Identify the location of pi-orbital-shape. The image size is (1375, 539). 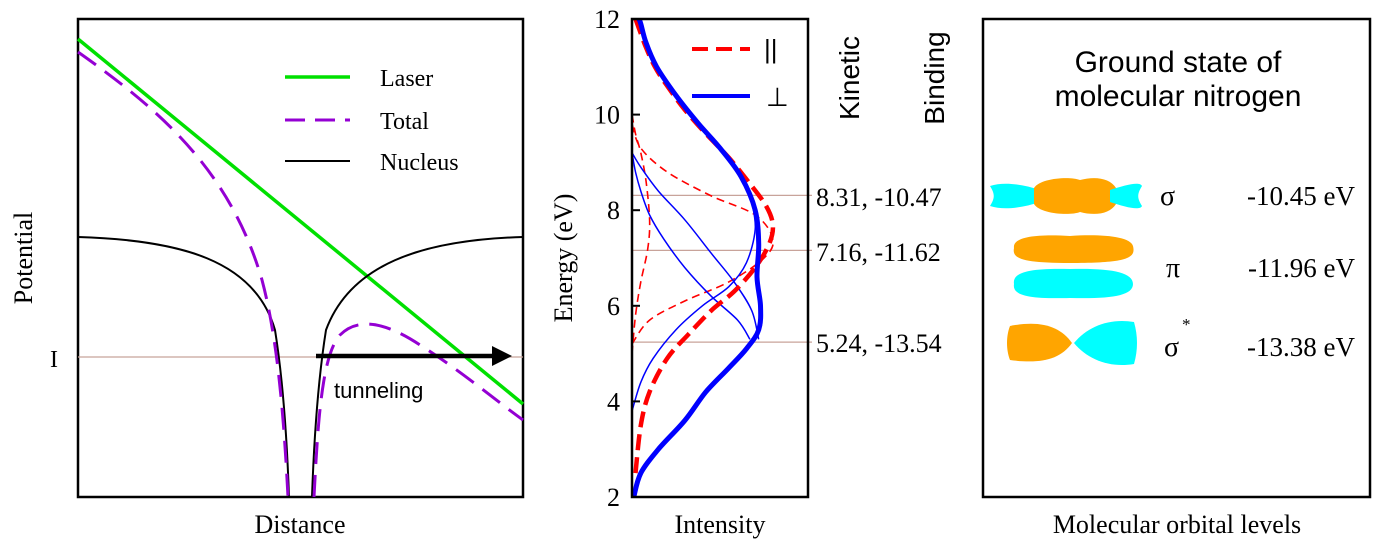
(1073, 267).